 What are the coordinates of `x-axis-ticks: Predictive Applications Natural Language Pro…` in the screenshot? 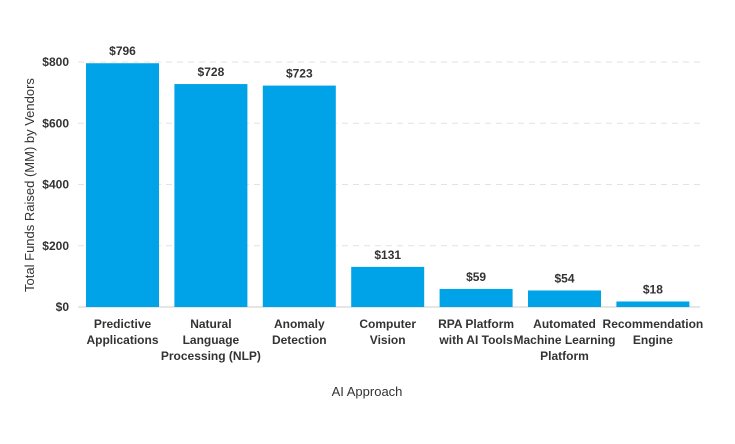 It's located at (394, 340).